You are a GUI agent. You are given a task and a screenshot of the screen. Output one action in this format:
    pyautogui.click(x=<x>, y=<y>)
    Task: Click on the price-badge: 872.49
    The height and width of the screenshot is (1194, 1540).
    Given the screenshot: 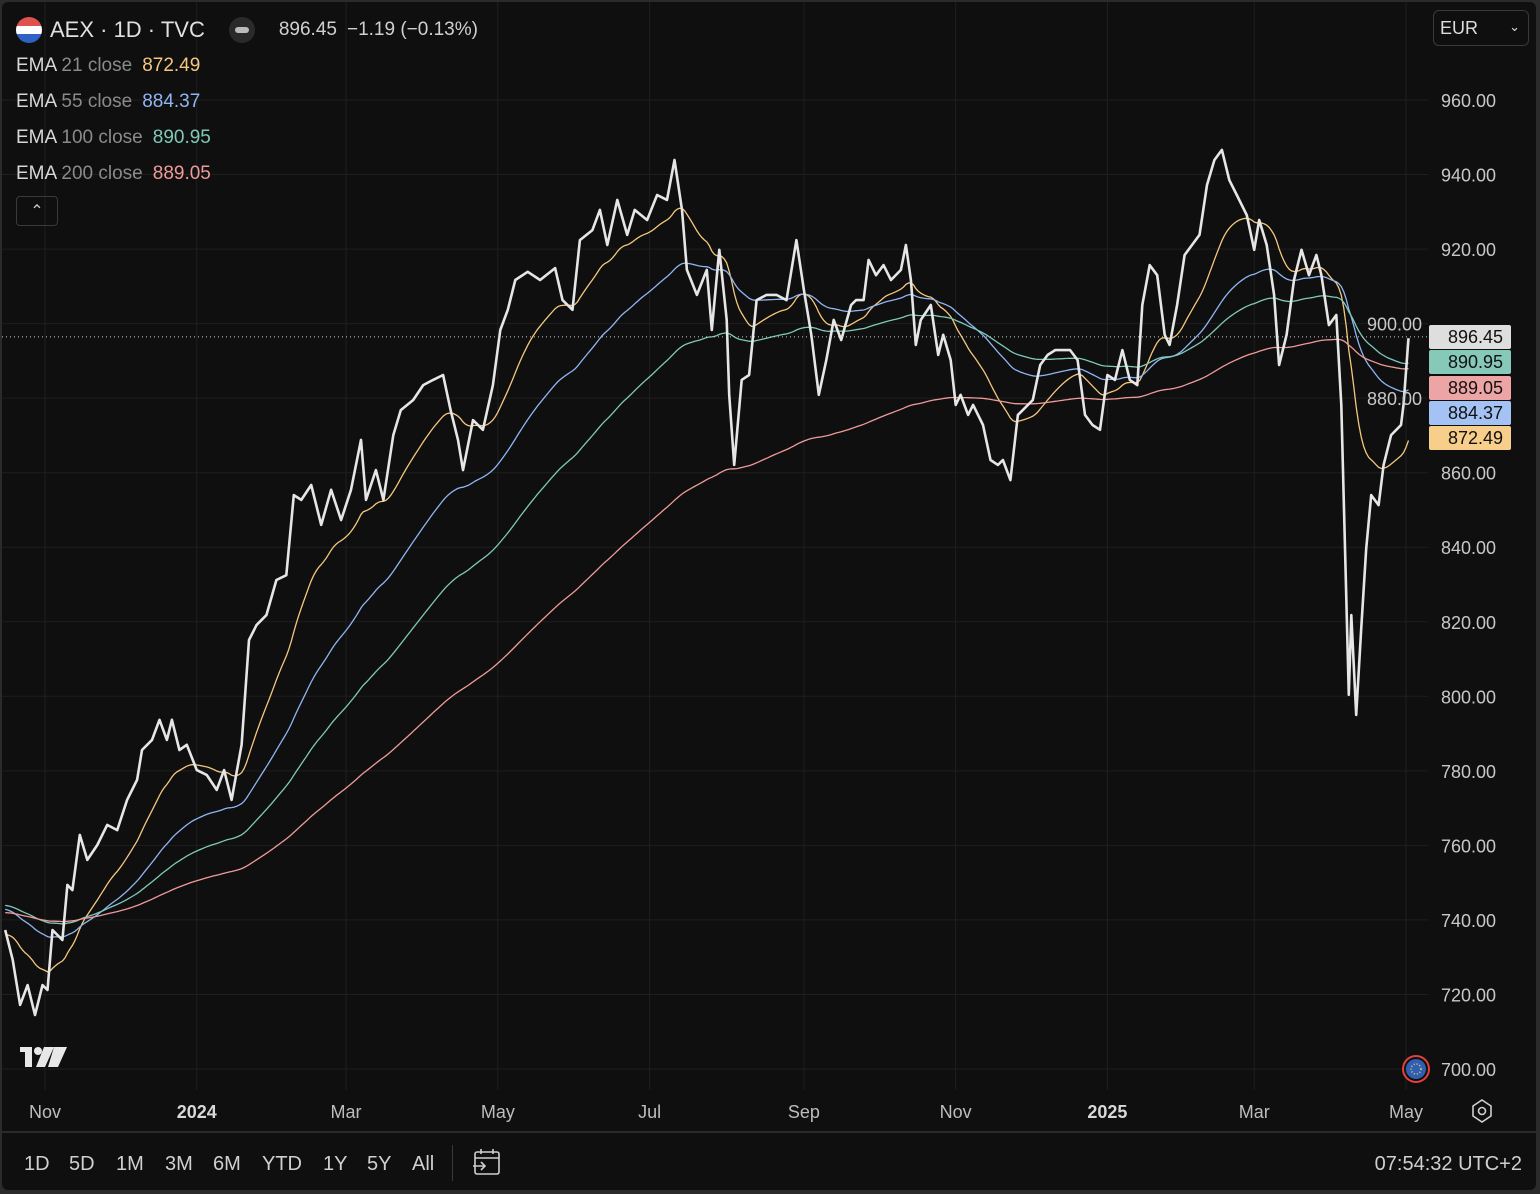 What is the action you would take?
    pyautogui.click(x=1470, y=438)
    